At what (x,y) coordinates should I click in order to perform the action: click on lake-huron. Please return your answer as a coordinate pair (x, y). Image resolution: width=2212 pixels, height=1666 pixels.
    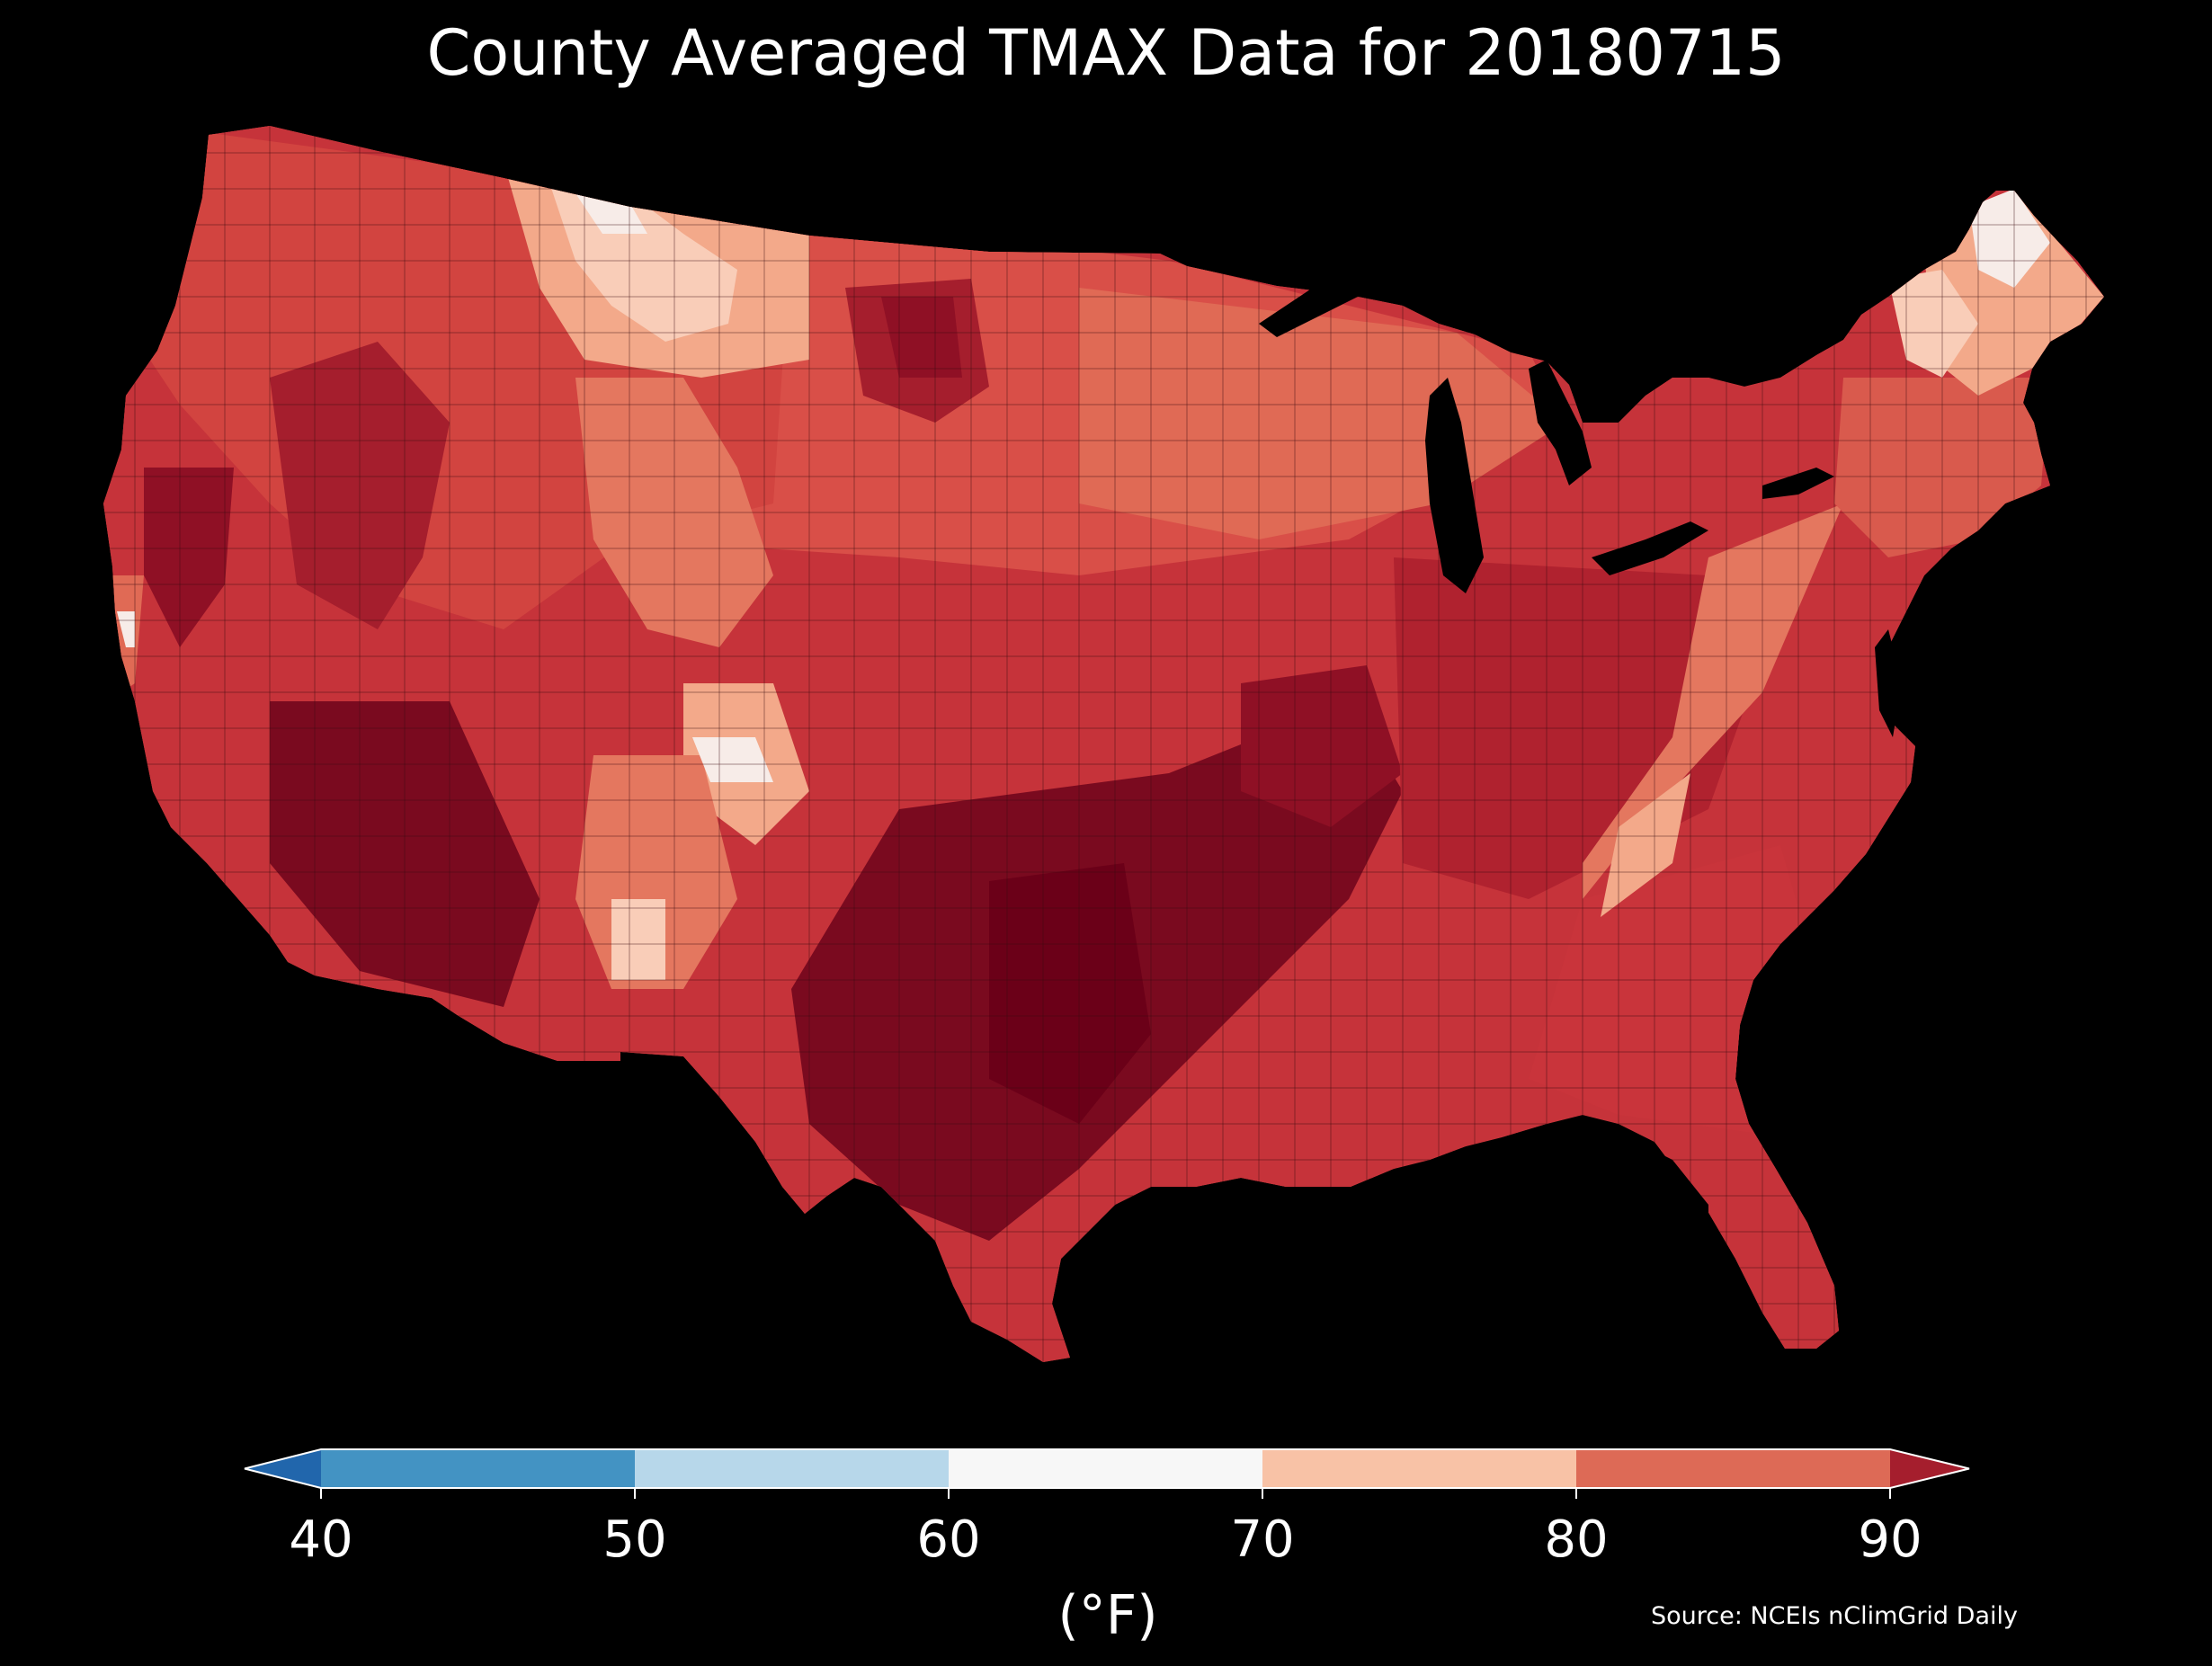
    Looking at the image, I should click on (1560, 423).